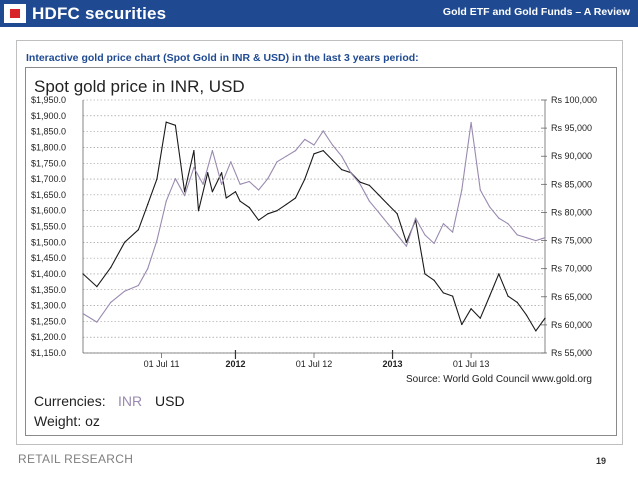 Image resolution: width=638 pixels, height=479 pixels. What do you see at coordinates (162, 364) in the screenshot?
I see `x-tick-label: 01 Jul 11` at bounding box center [162, 364].